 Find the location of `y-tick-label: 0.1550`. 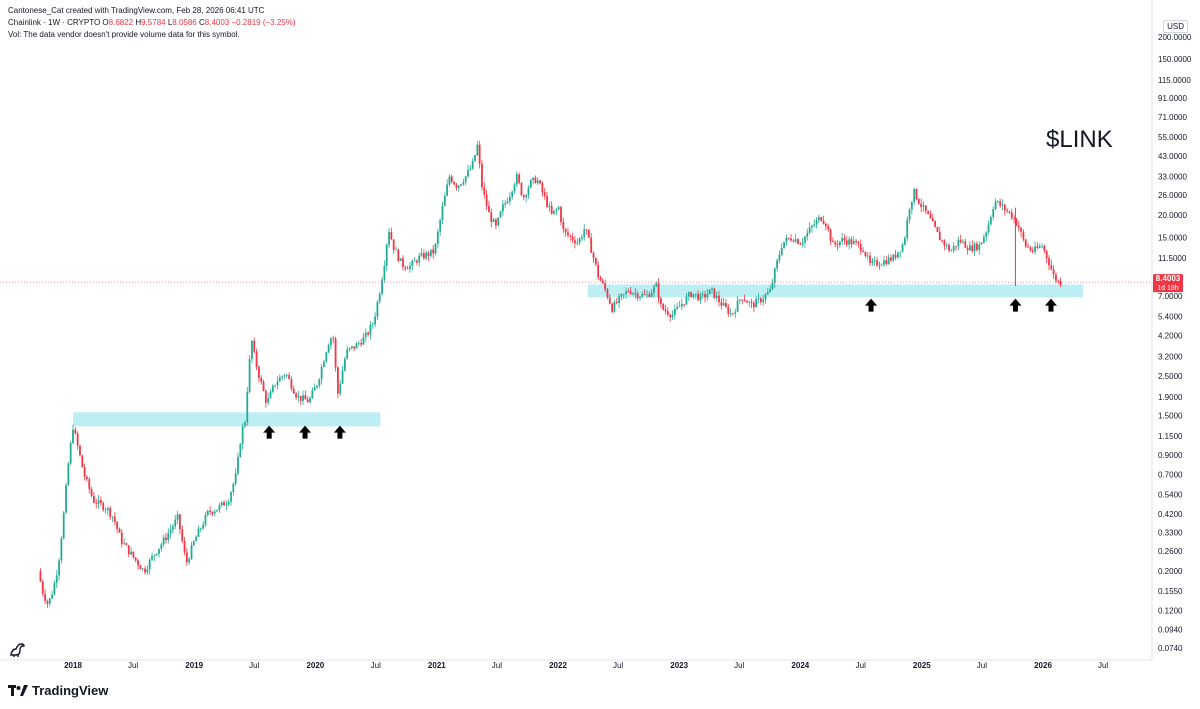

y-tick-label: 0.1550 is located at coordinates (1170, 591).